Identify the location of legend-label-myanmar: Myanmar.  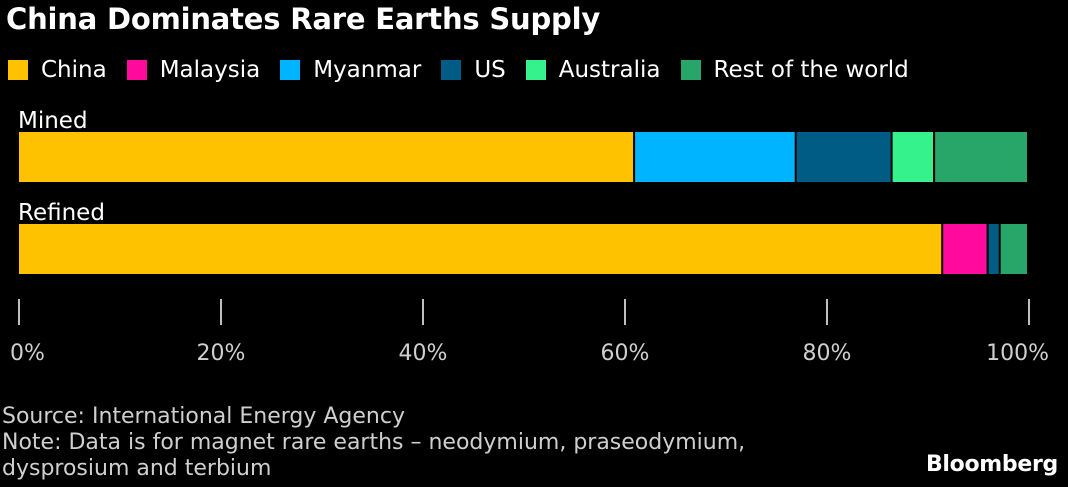
(367, 70).